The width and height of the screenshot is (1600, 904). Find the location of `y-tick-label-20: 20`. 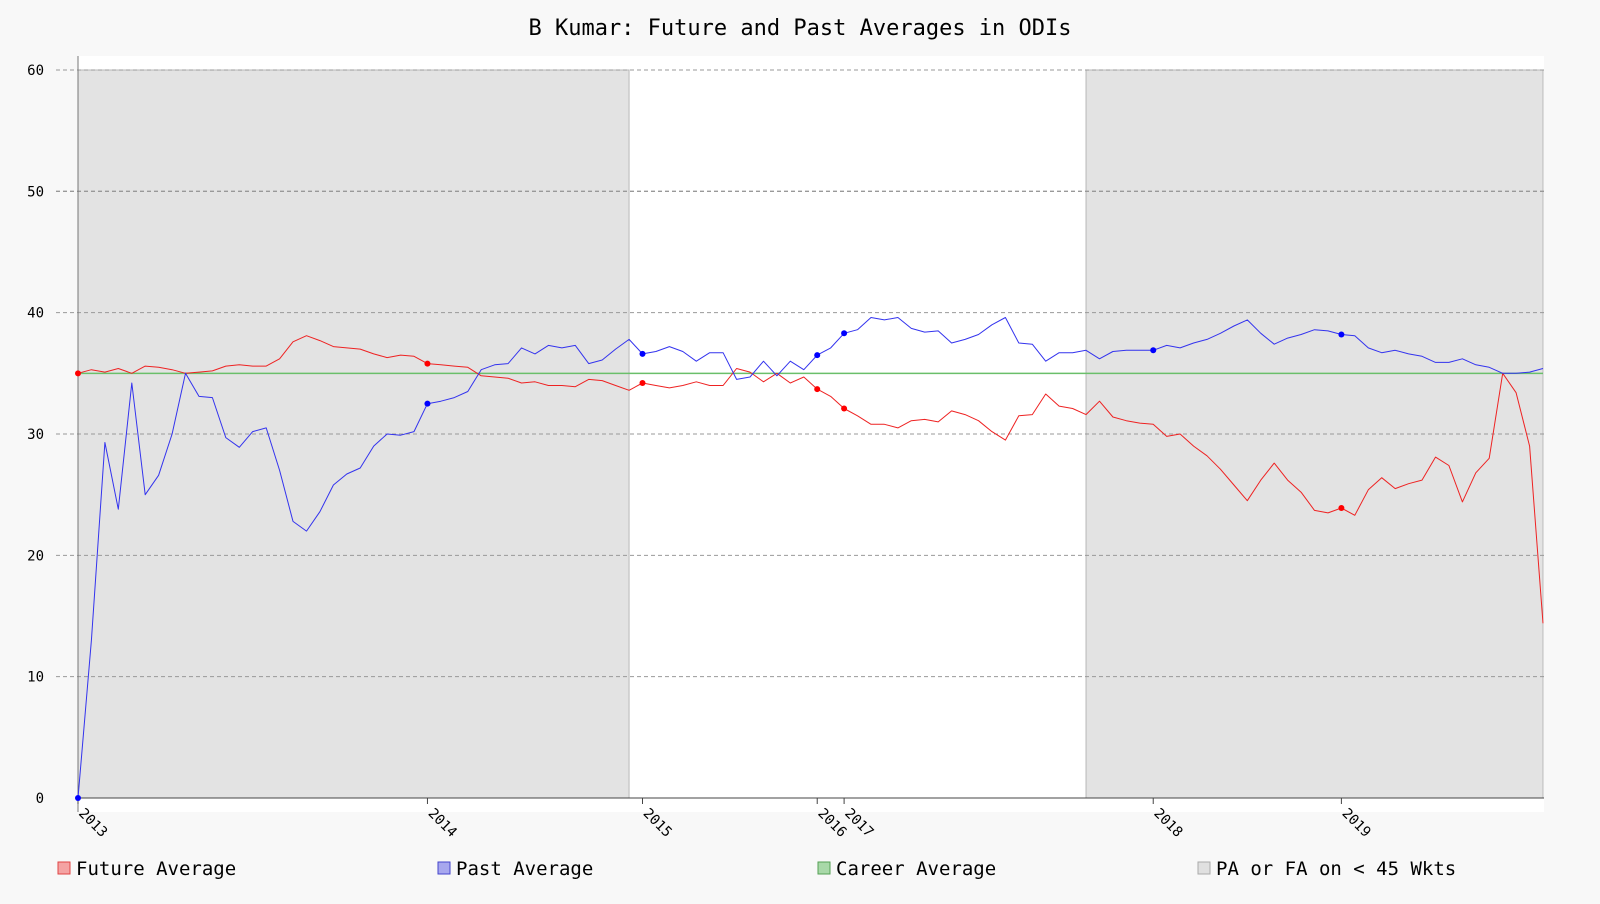

y-tick-label-20: 20 is located at coordinates (35, 556).